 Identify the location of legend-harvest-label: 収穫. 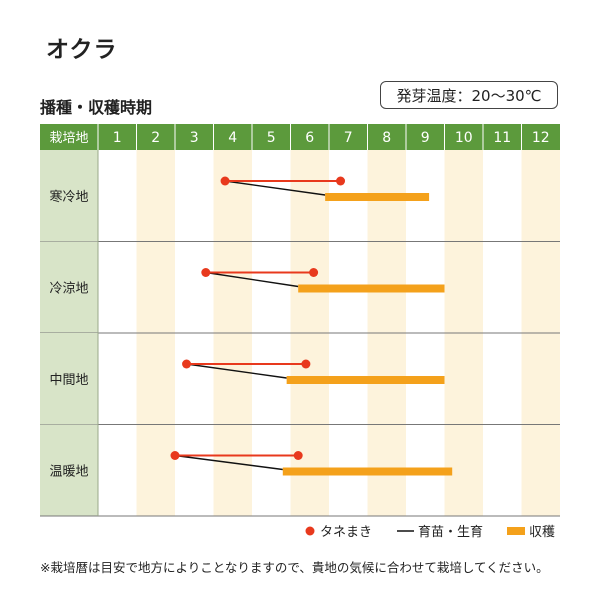
(542, 532).